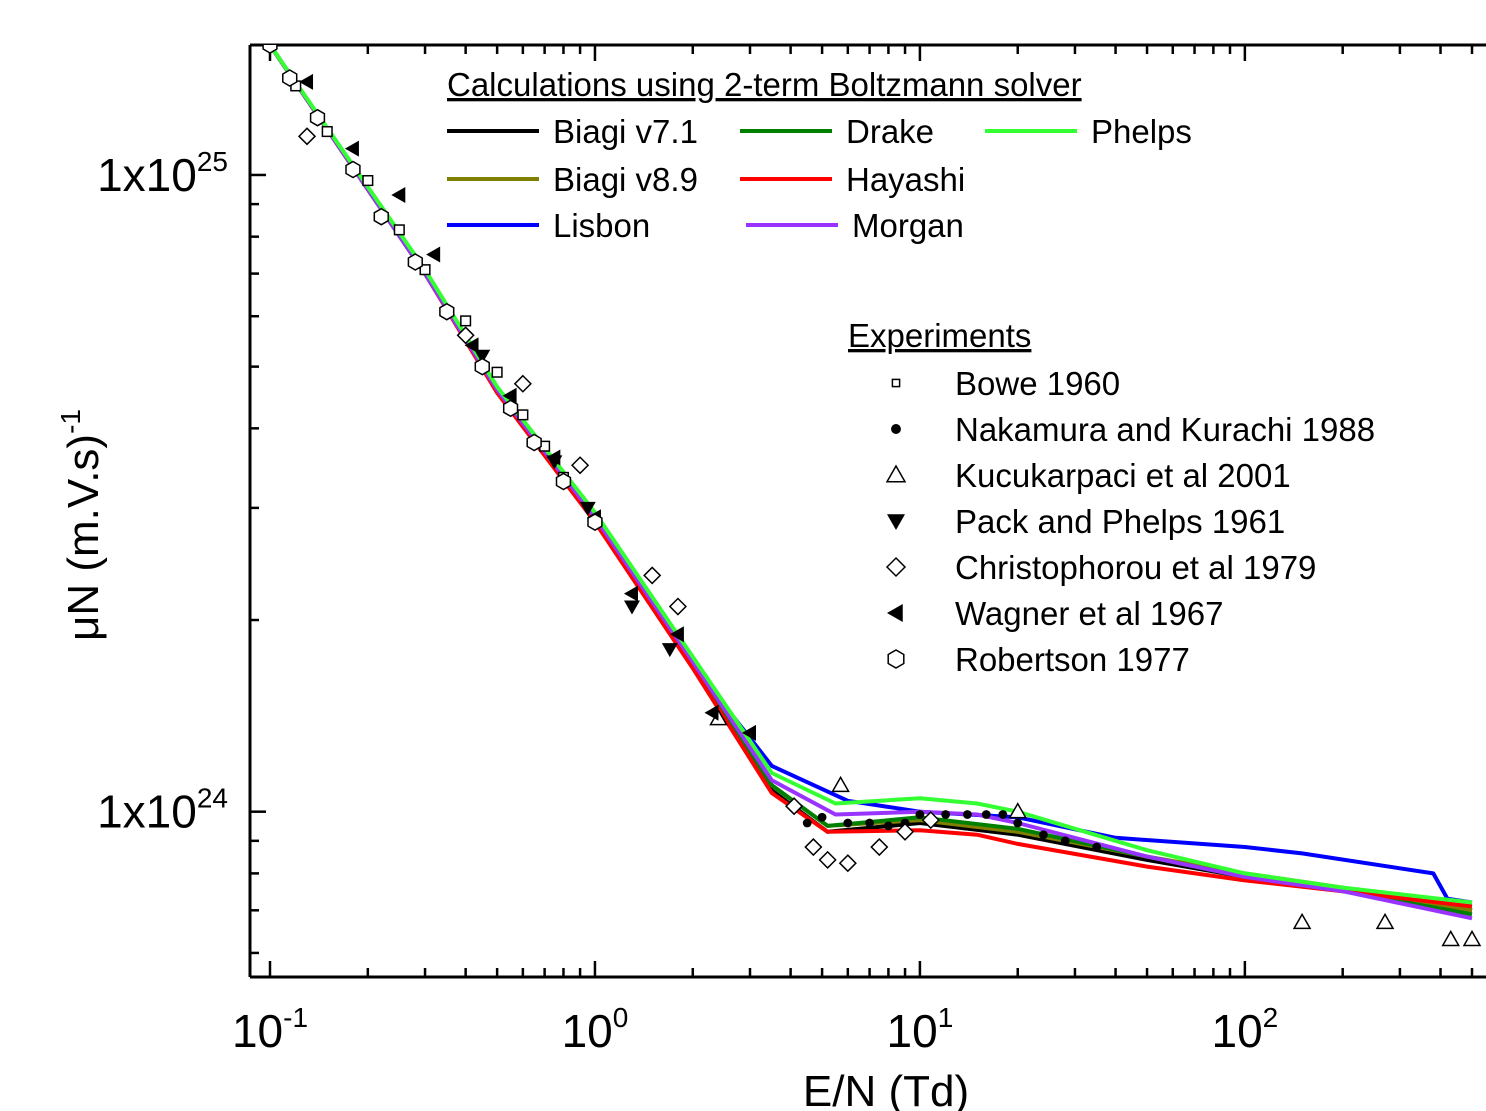  Describe the element at coordinates (1165, 429) in the screenshot. I see `legend-label-nakamura-and-kurachi-1988: Nakamura and Kurachi 1988` at that location.